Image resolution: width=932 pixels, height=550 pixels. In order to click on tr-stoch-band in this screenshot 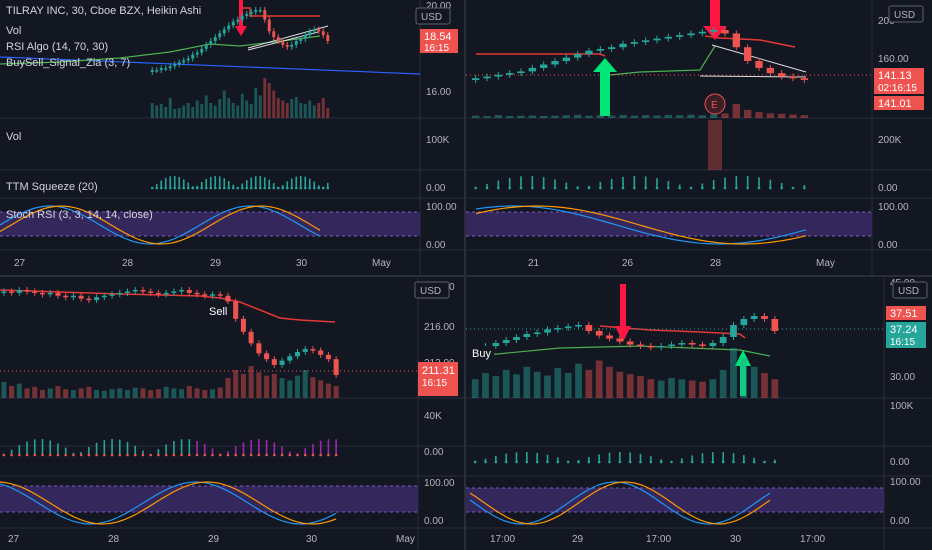, I will do `click(669, 224)`.